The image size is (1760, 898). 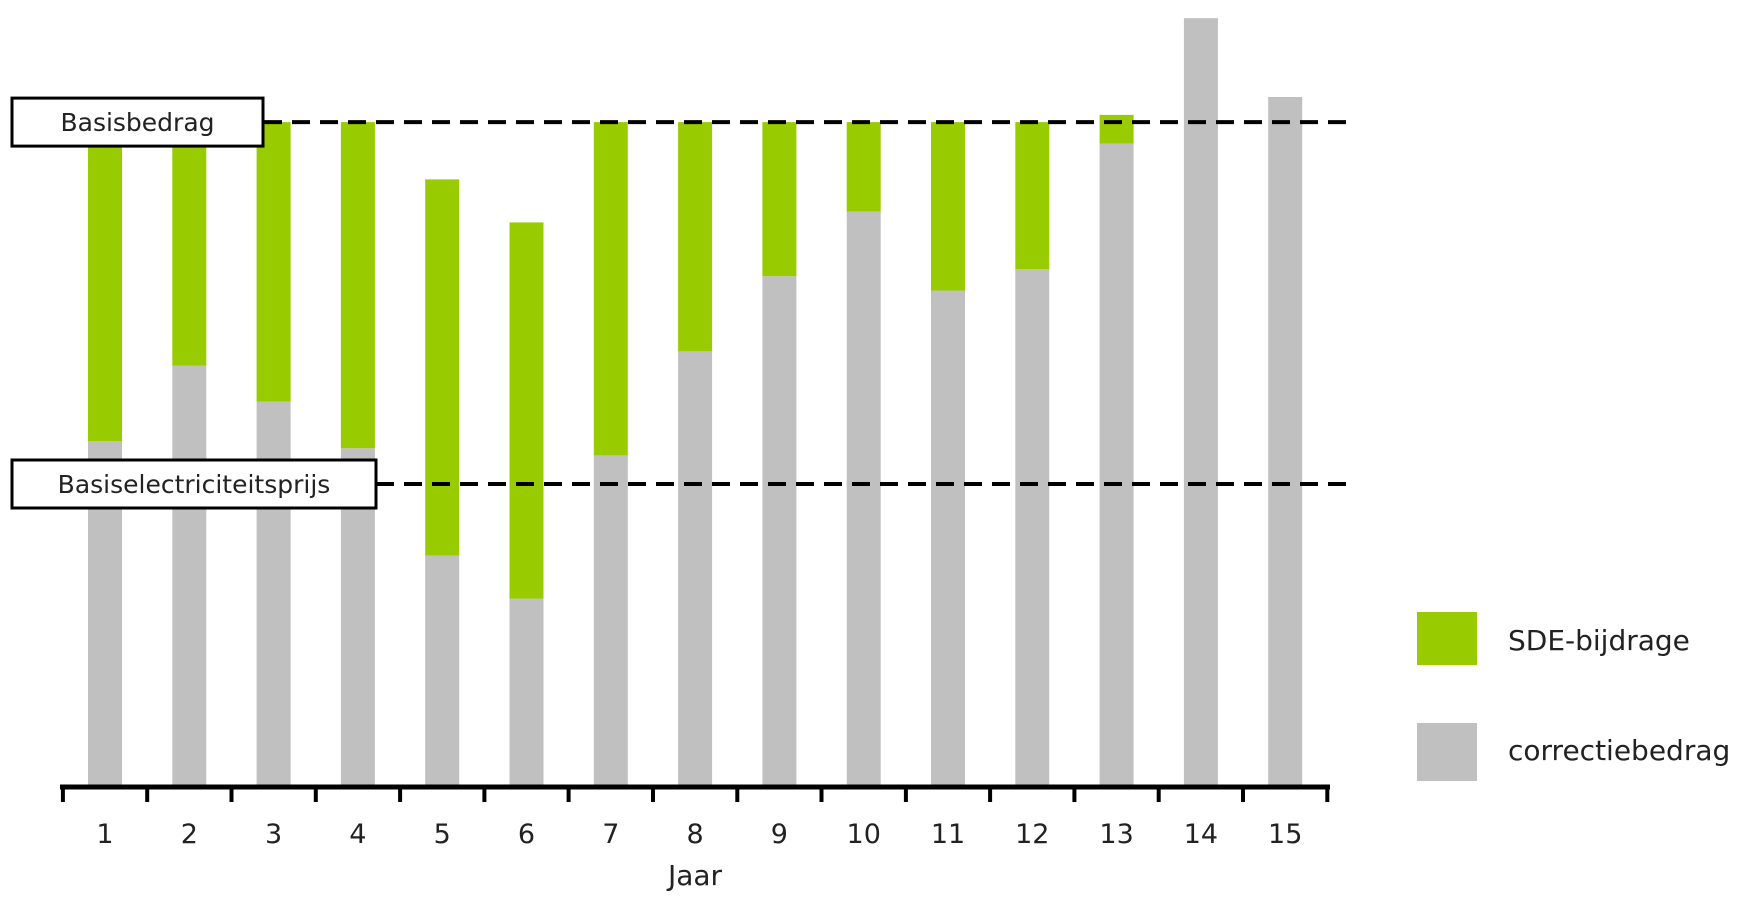 I want to click on reference-label-box-basiselectriciteitsprijs, so click(x=194, y=484).